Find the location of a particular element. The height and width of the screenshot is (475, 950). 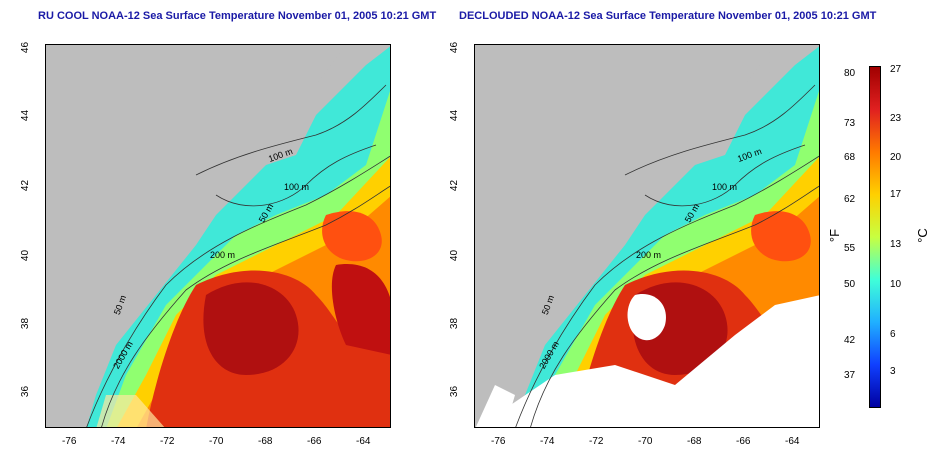

colorbar-f-label: 73 is located at coordinates (850, 123).